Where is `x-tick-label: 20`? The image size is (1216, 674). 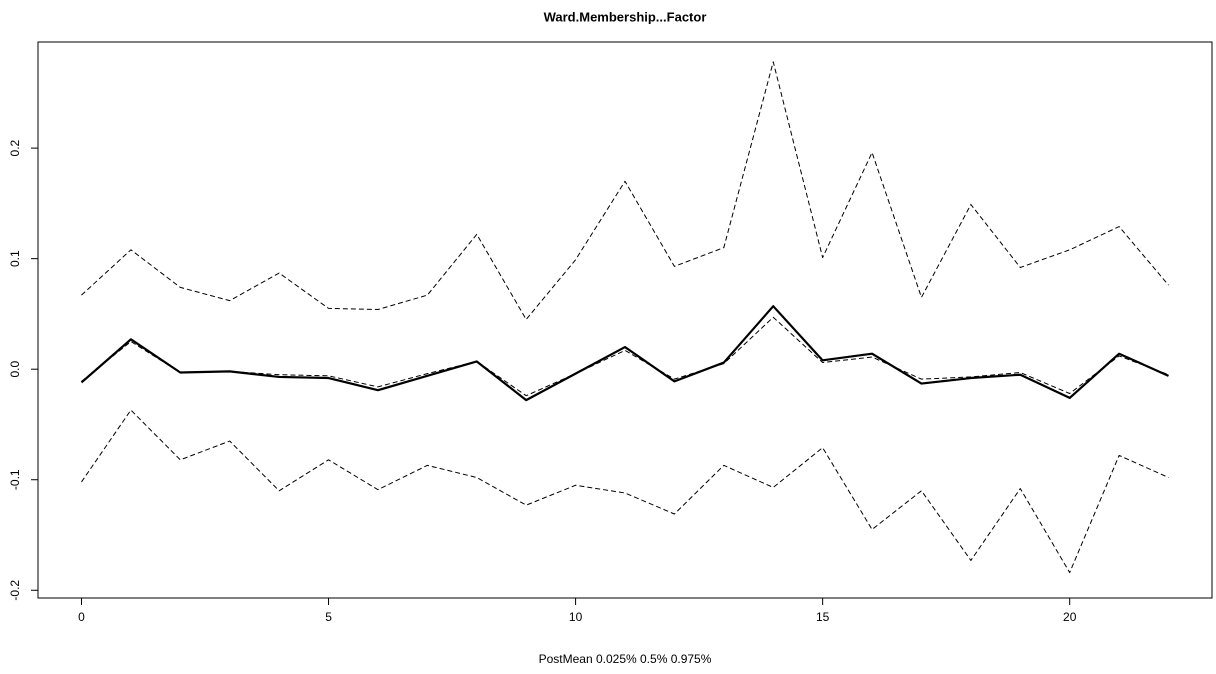
x-tick-label: 20 is located at coordinates (1070, 617).